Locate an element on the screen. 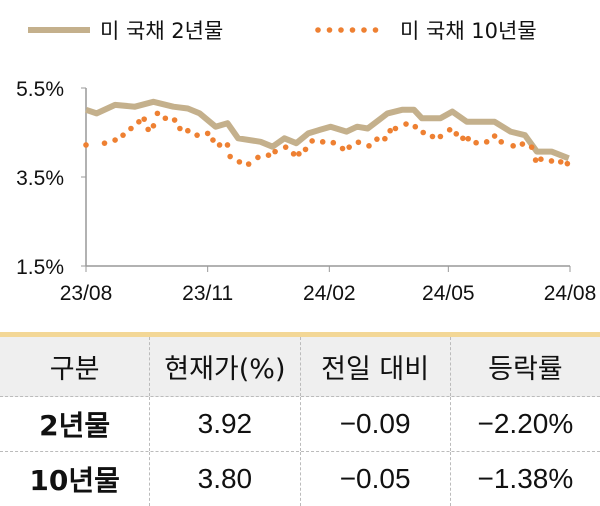 The width and height of the screenshot is (600, 506). daily-change: −0.05 is located at coordinates (376, 479).